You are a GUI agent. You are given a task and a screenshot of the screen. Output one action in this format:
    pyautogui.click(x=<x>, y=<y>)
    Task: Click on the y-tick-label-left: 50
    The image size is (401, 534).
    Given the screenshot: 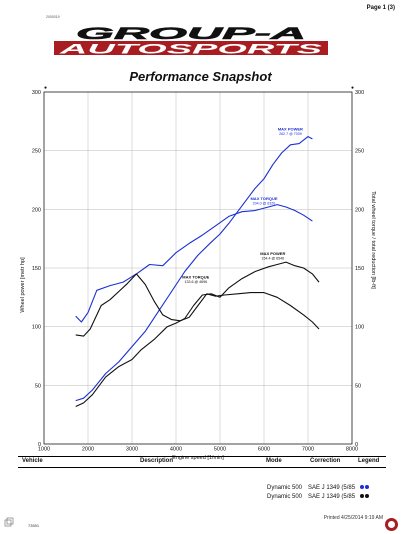 What is the action you would take?
    pyautogui.click(x=38, y=386)
    